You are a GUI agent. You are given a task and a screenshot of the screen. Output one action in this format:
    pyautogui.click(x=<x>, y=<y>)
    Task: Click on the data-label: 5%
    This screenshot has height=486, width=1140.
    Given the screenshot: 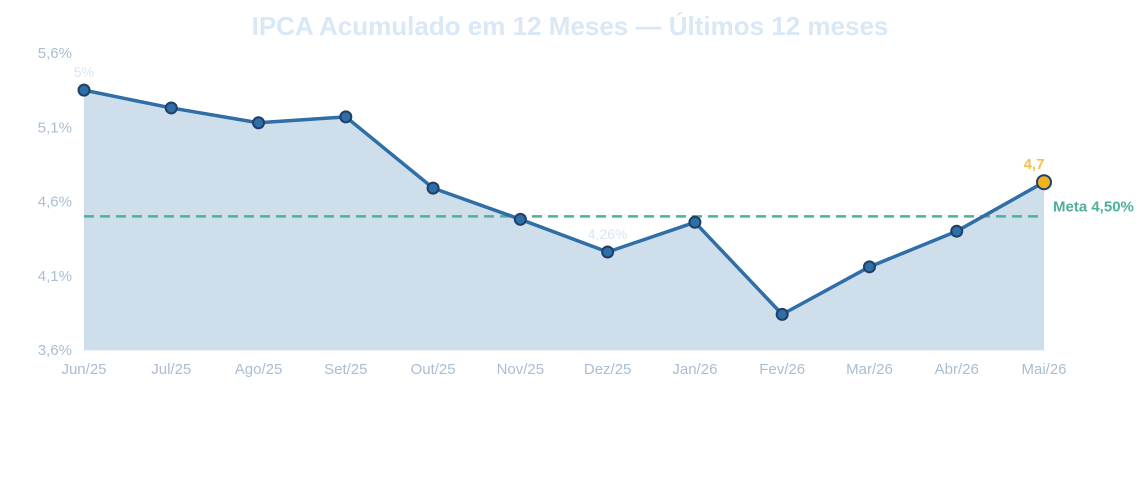 What is the action you would take?
    pyautogui.click(x=84, y=72)
    